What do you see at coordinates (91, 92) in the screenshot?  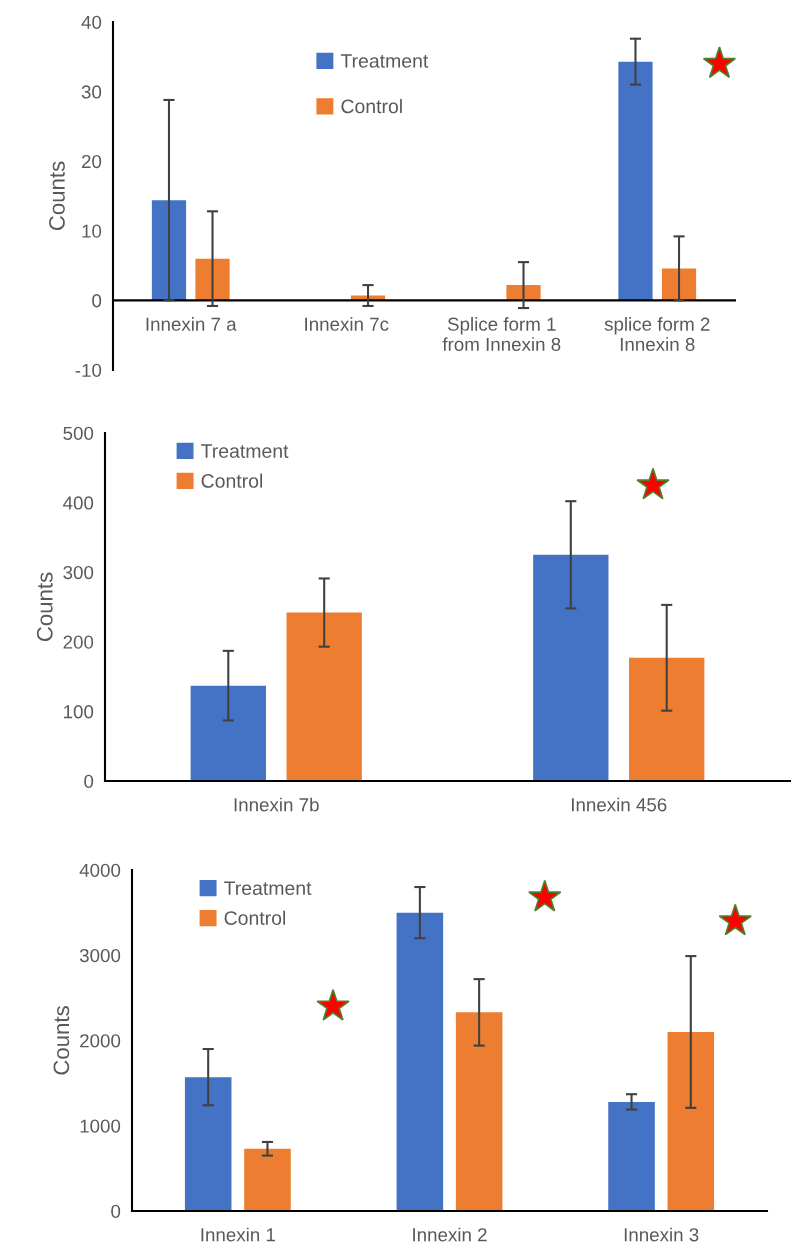 I see `y-tick-label: 30` at bounding box center [91, 92].